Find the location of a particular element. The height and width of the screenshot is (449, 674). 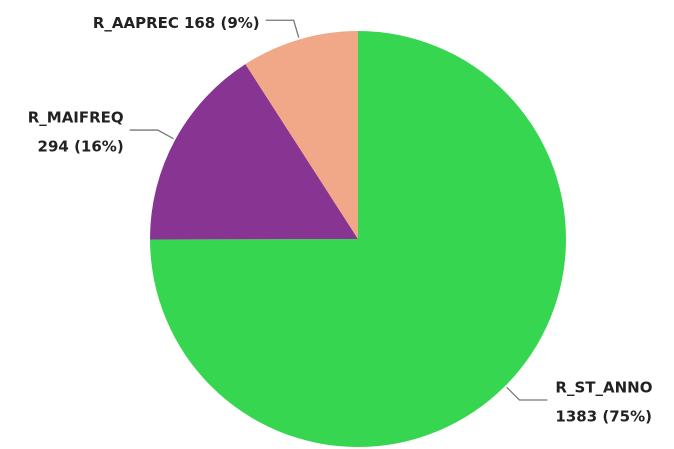

category-label: R_ST_ANNO is located at coordinates (603, 388).